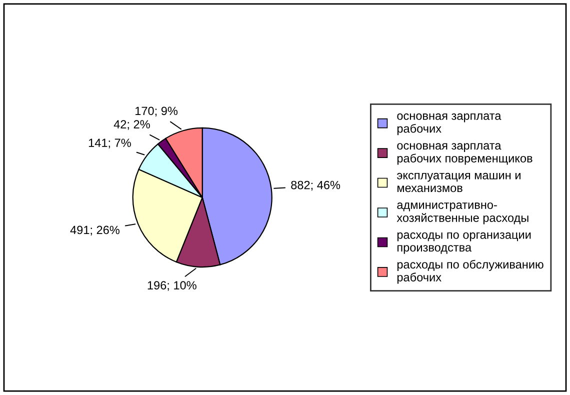 The height and width of the screenshot is (395, 570). I want to click on legend-label: основная зарплата рабочих, so click(449, 124).